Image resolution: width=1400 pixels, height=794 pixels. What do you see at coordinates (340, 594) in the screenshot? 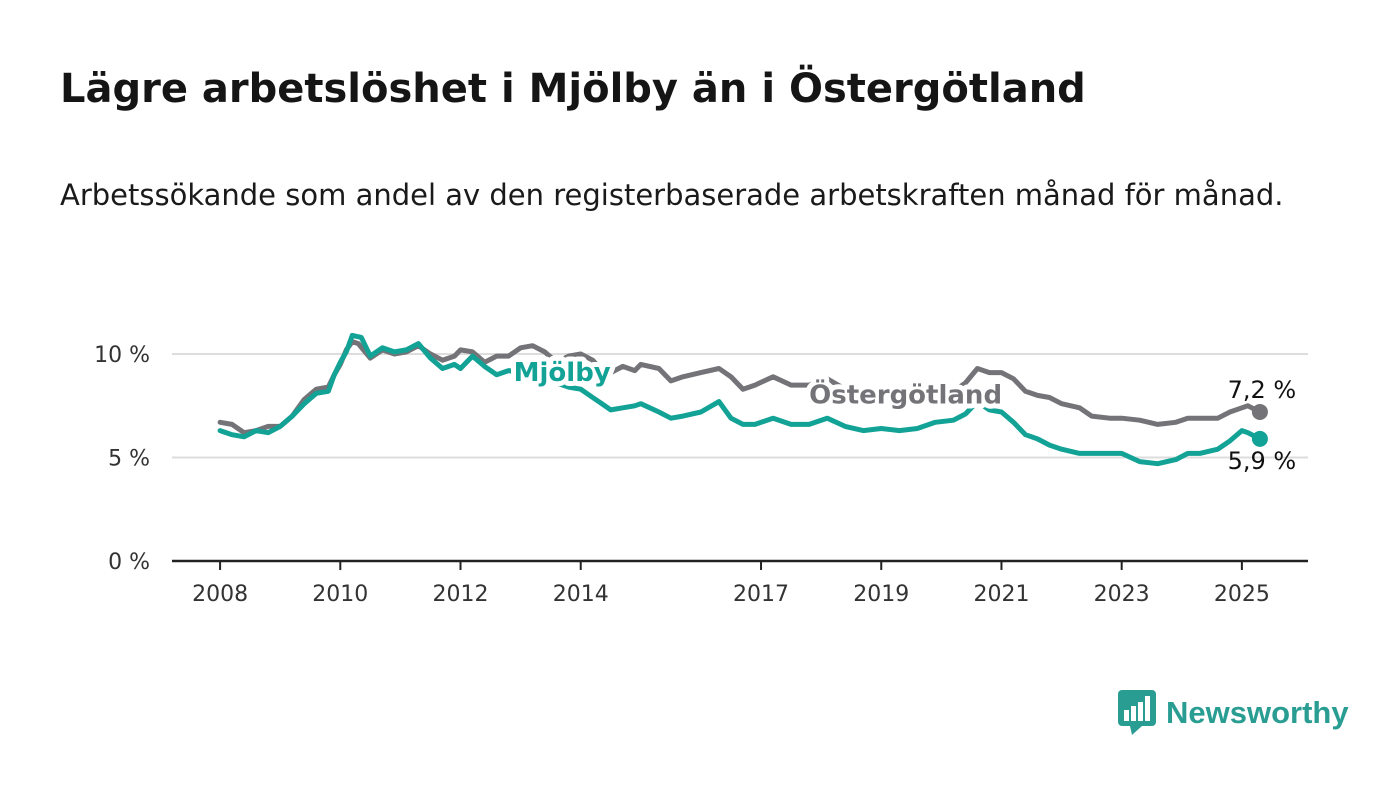
I see `x-tick-label: 2010` at bounding box center [340, 594].